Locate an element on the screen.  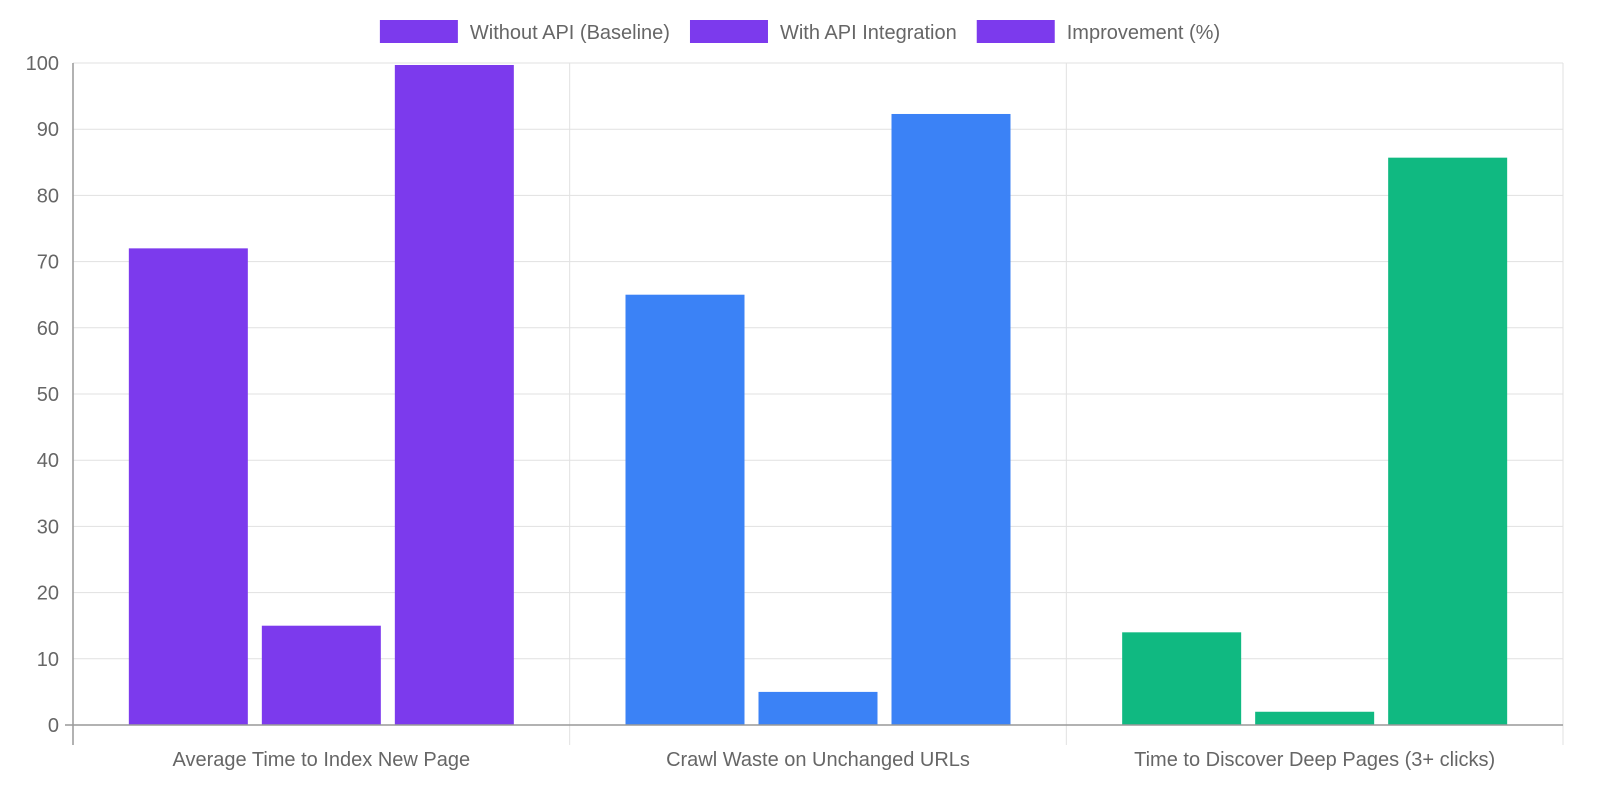
legend-label: Without API (Baseline) is located at coordinates (570, 33).